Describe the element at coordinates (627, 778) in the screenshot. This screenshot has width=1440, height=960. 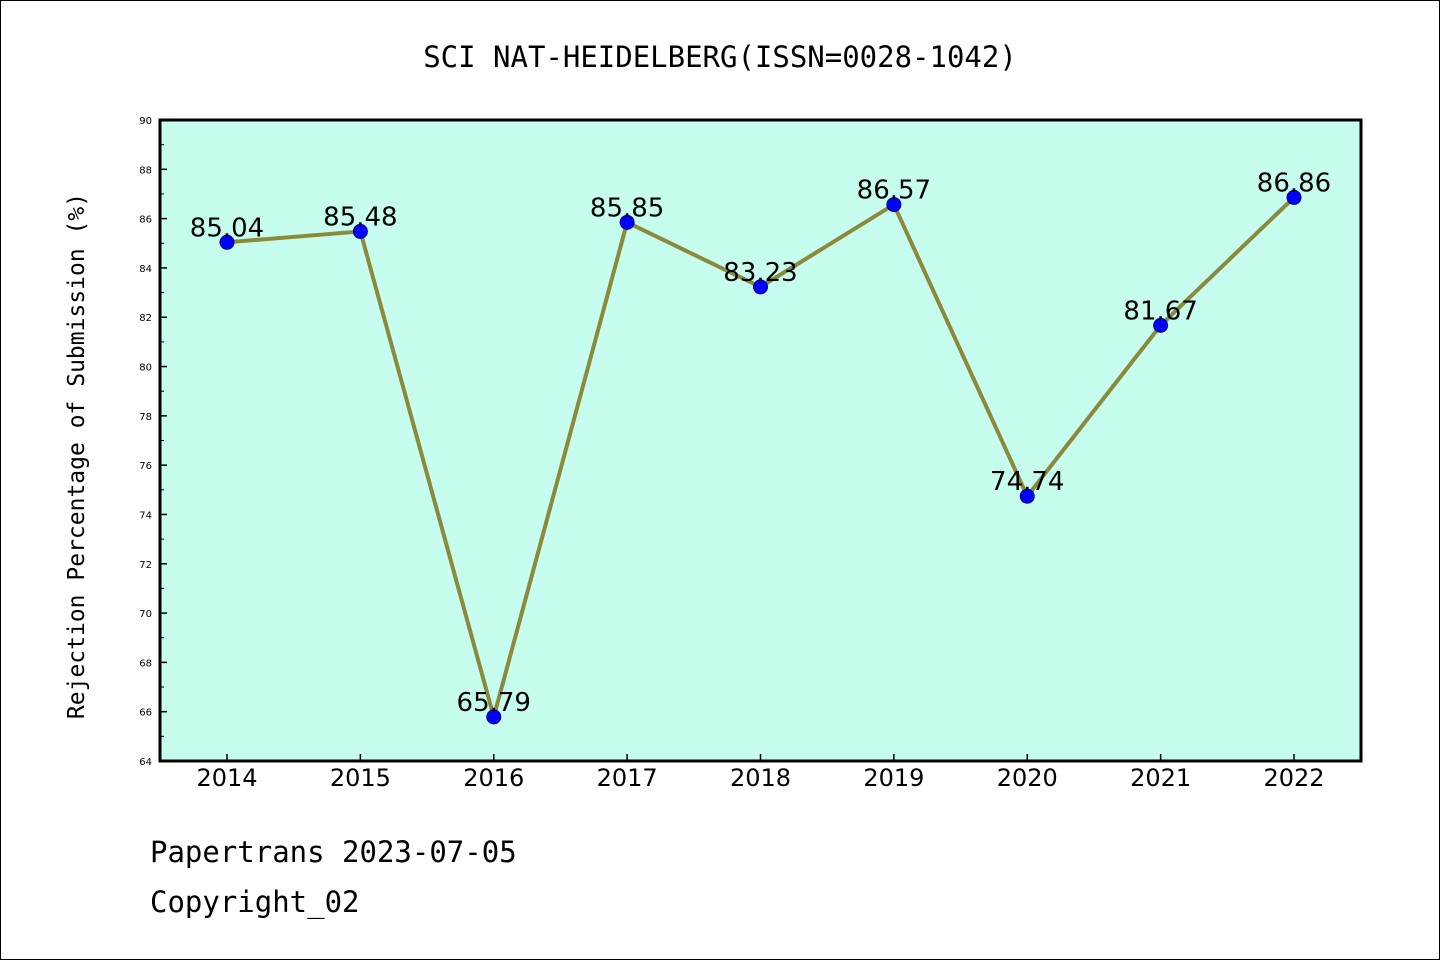
I see `x-tick-label: 2017` at that location.